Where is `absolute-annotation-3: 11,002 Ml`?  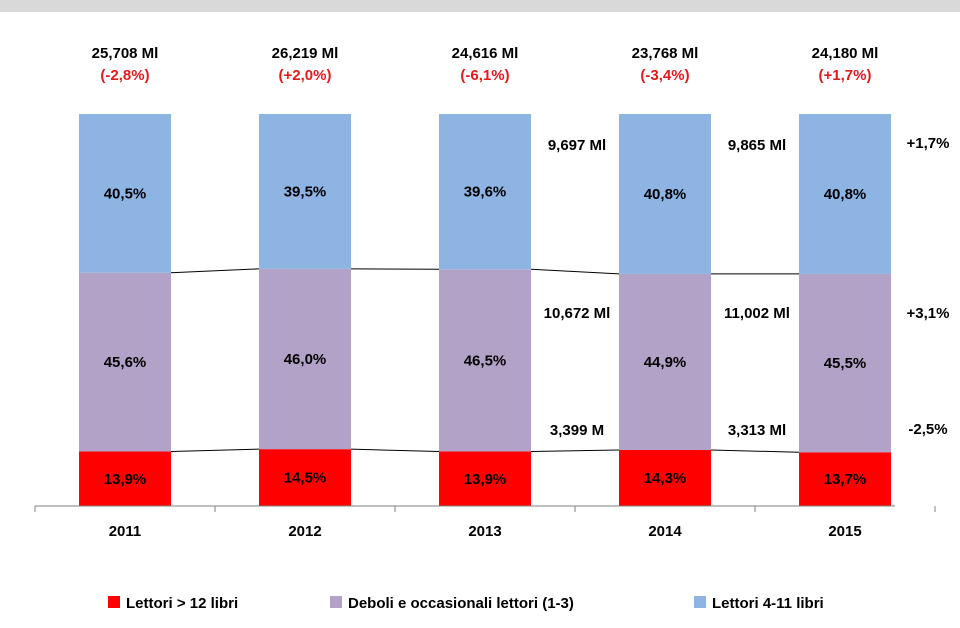 absolute-annotation-3: 11,002 Ml is located at coordinates (757, 313).